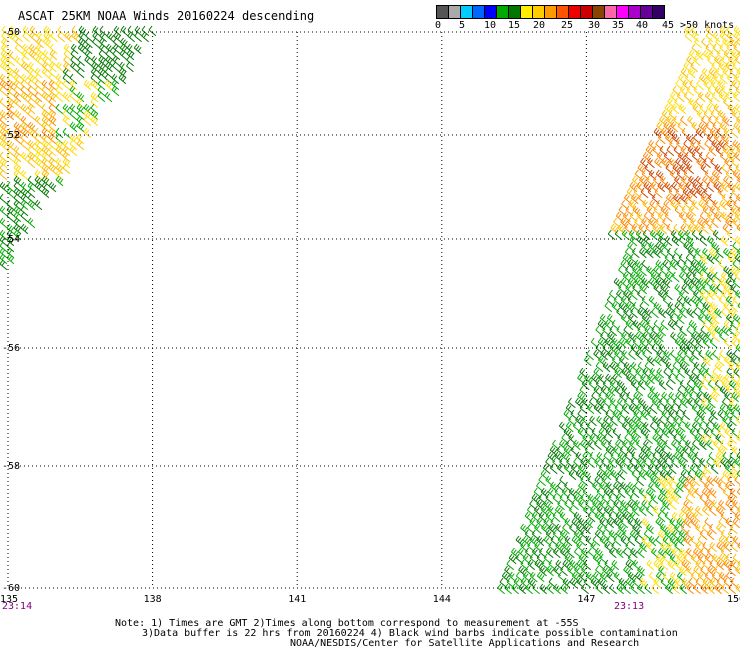 The width and height of the screenshot is (740, 650). Describe the element at coordinates (618, 25) in the screenshot. I see `scale-label: 35` at that location.